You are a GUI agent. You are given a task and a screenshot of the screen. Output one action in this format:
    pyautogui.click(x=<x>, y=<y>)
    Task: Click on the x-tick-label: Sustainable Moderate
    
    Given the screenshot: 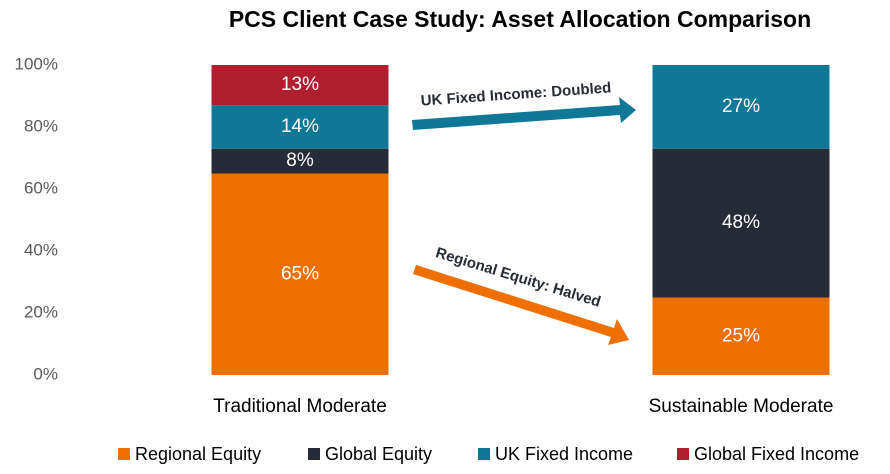 What is the action you would take?
    pyautogui.click(x=741, y=406)
    